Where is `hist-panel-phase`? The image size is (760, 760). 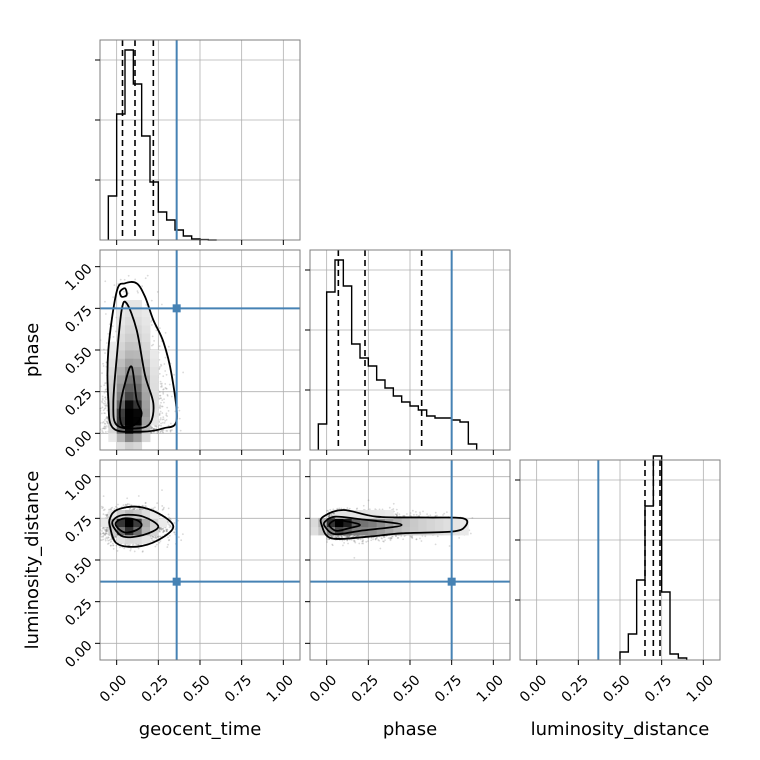 hist-panel-phase is located at coordinates (408, 352).